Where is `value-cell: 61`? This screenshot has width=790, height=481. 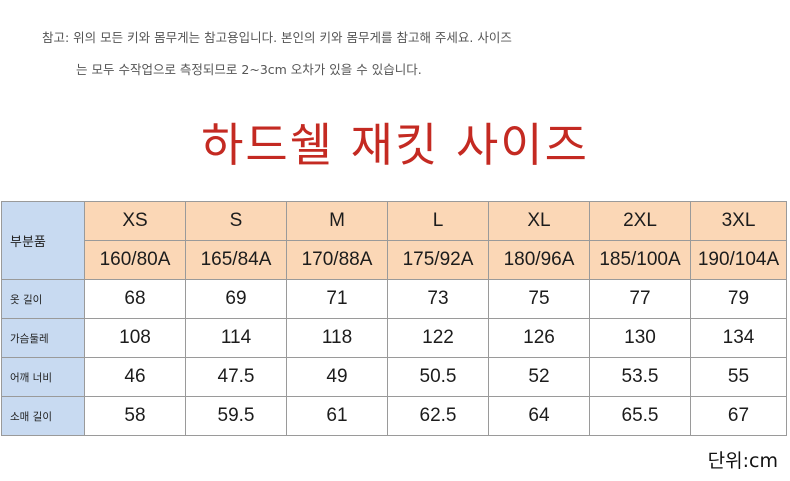 value-cell: 61 is located at coordinates (337, 416).